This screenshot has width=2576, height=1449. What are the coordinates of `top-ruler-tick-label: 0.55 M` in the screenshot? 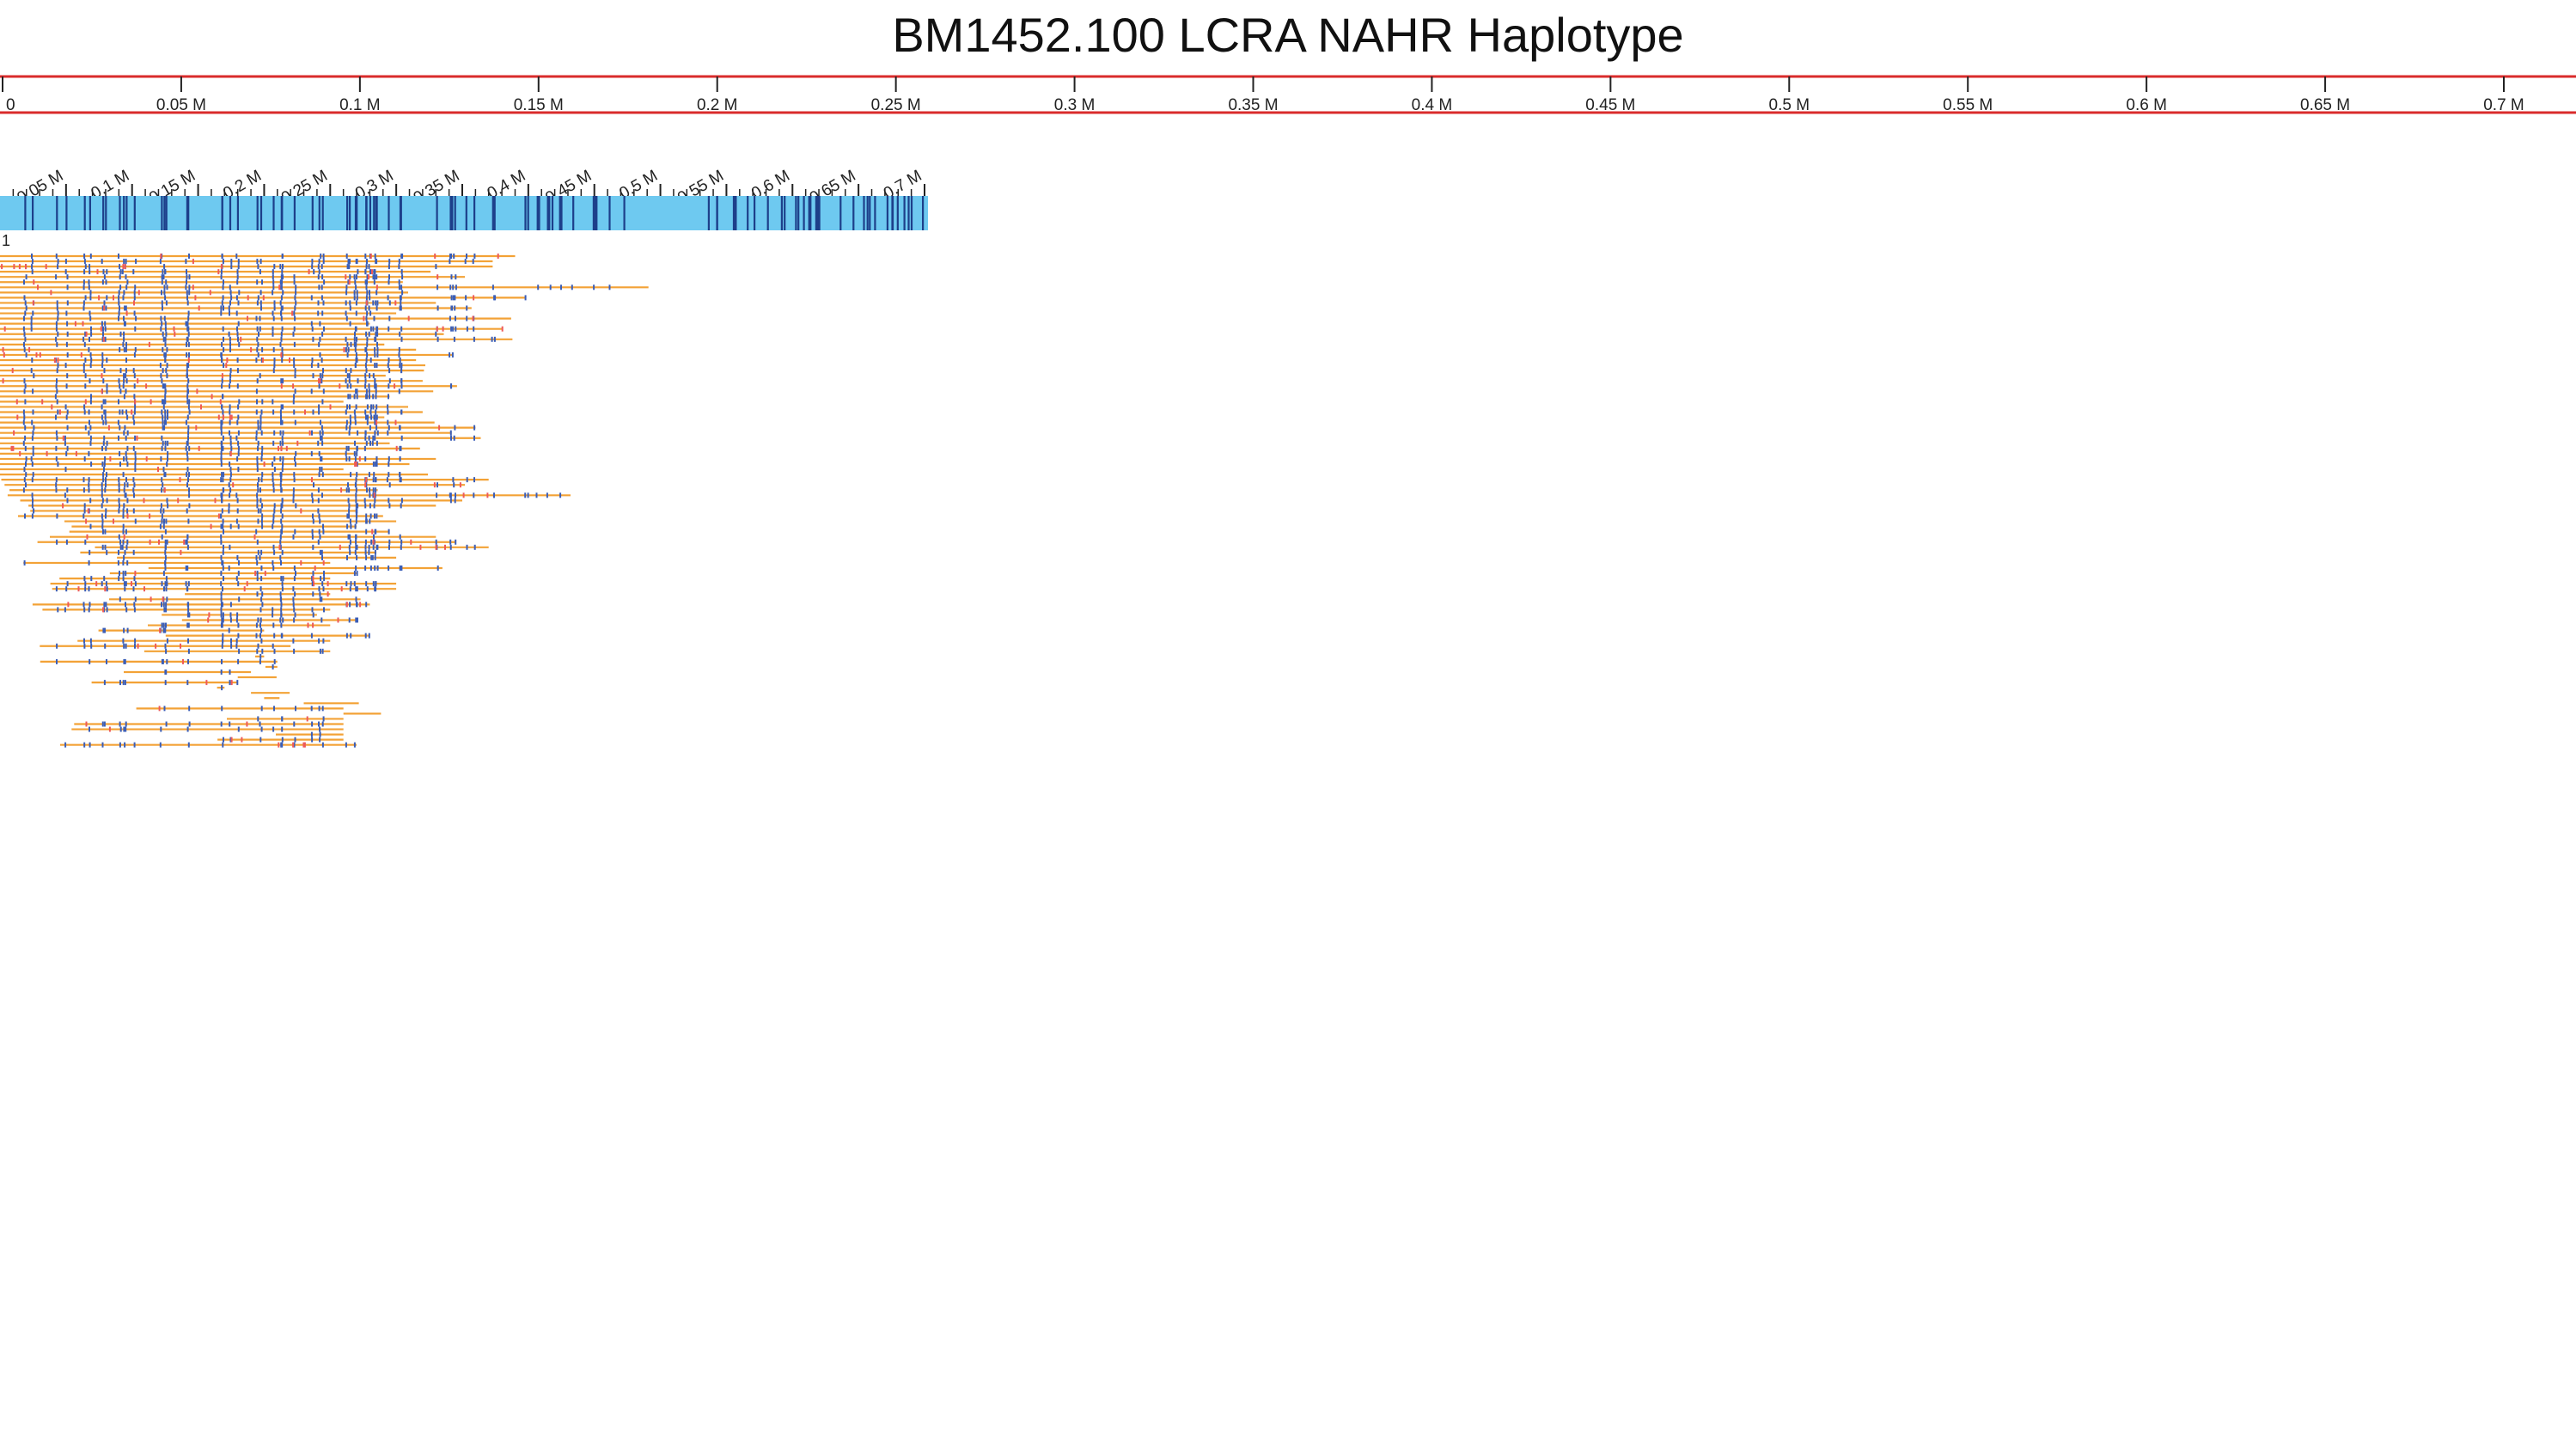 It's located at (1968, 105).